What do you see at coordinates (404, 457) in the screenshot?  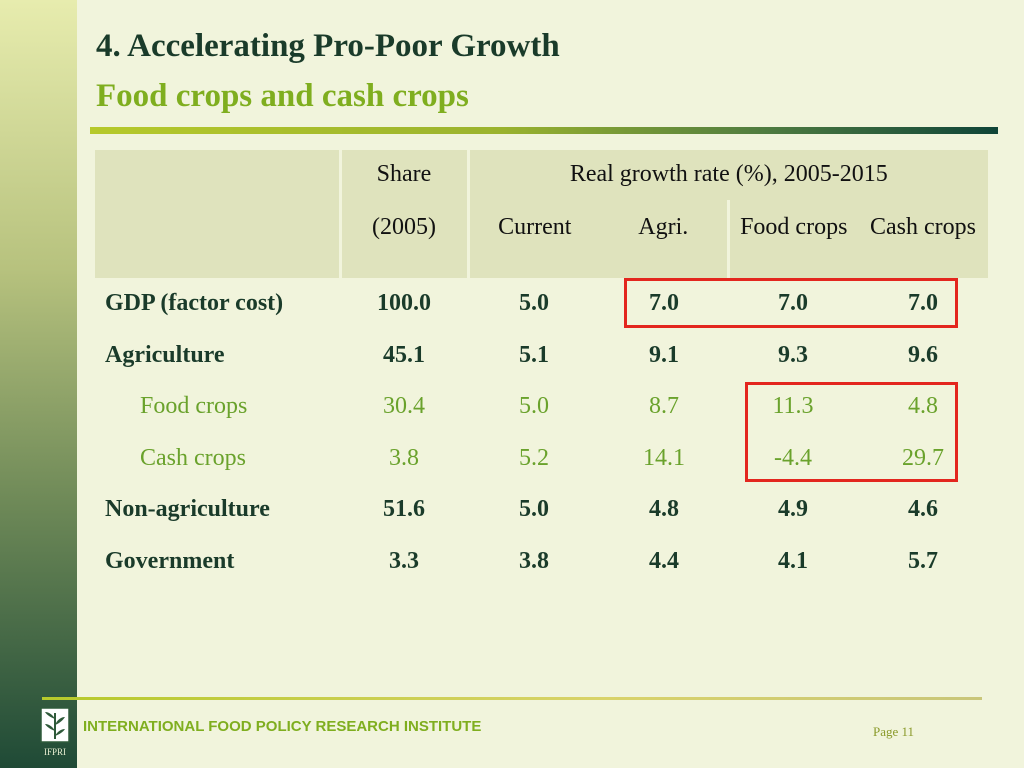 I see `cell-share: 3.8` at bounding box center [404, 457].